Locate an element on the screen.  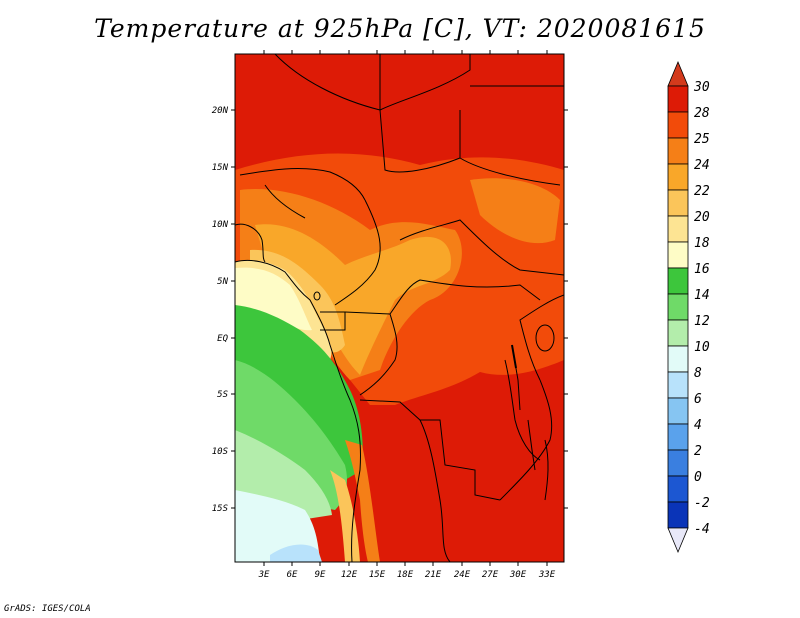
lon-label: 3E is located at coordinates (264, 575).